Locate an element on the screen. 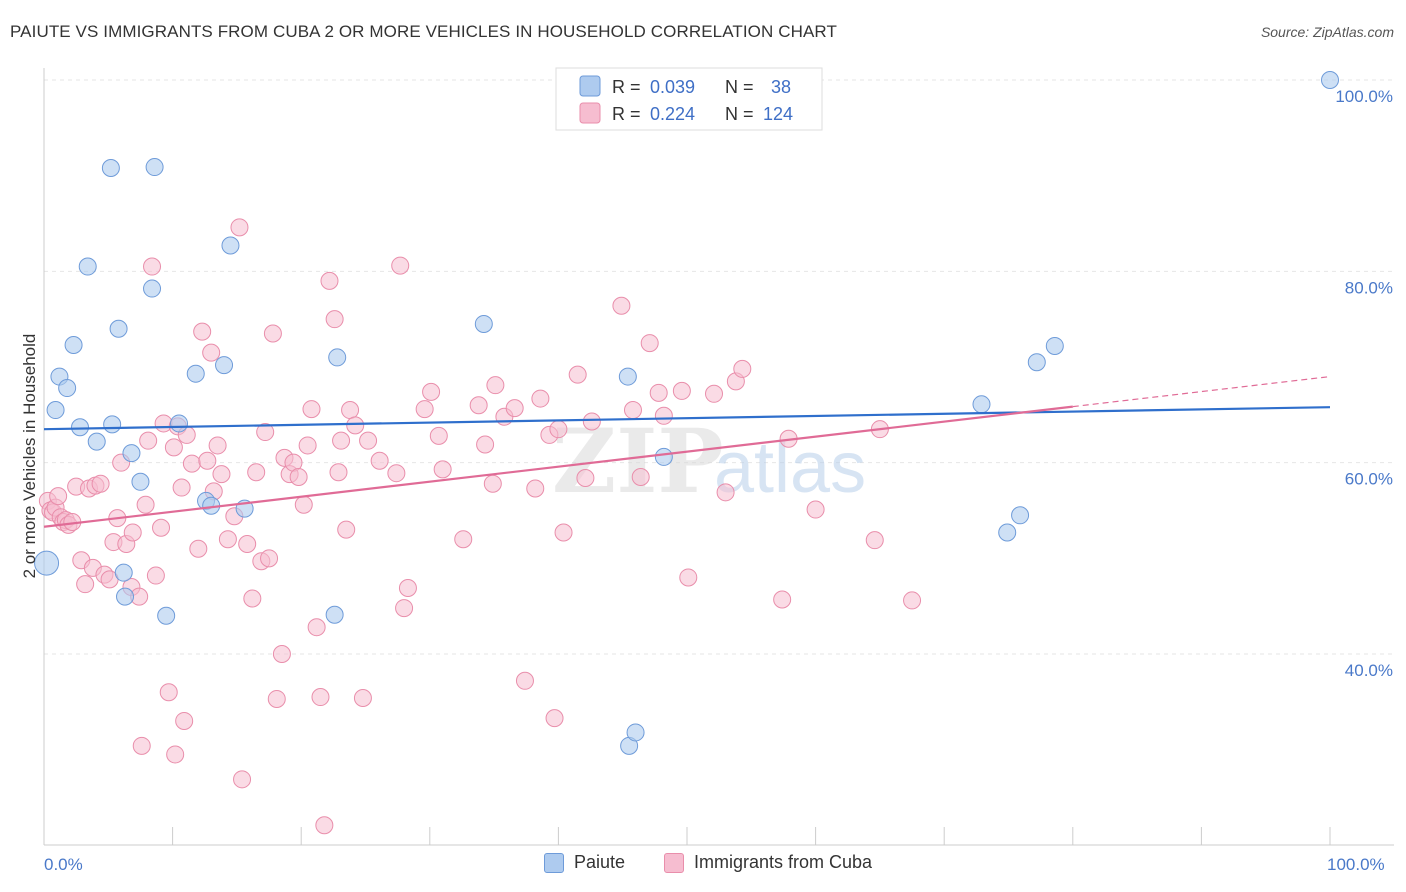 This screenshot has height=892, width=1406. legend-n-value-2: 124 is located at coordinates (778, 114).